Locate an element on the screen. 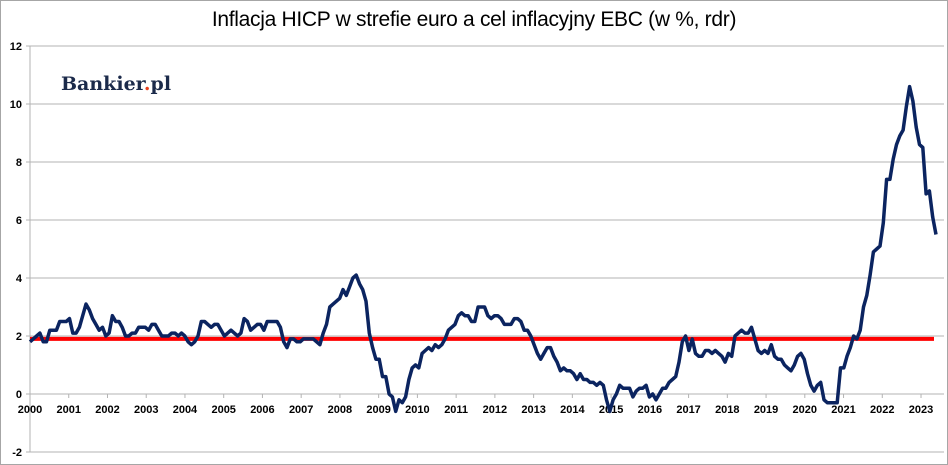 Image resolution: width=948 pixels, height=465 pixels. y-tick-label: 2 is located at coordinates (19, 337).